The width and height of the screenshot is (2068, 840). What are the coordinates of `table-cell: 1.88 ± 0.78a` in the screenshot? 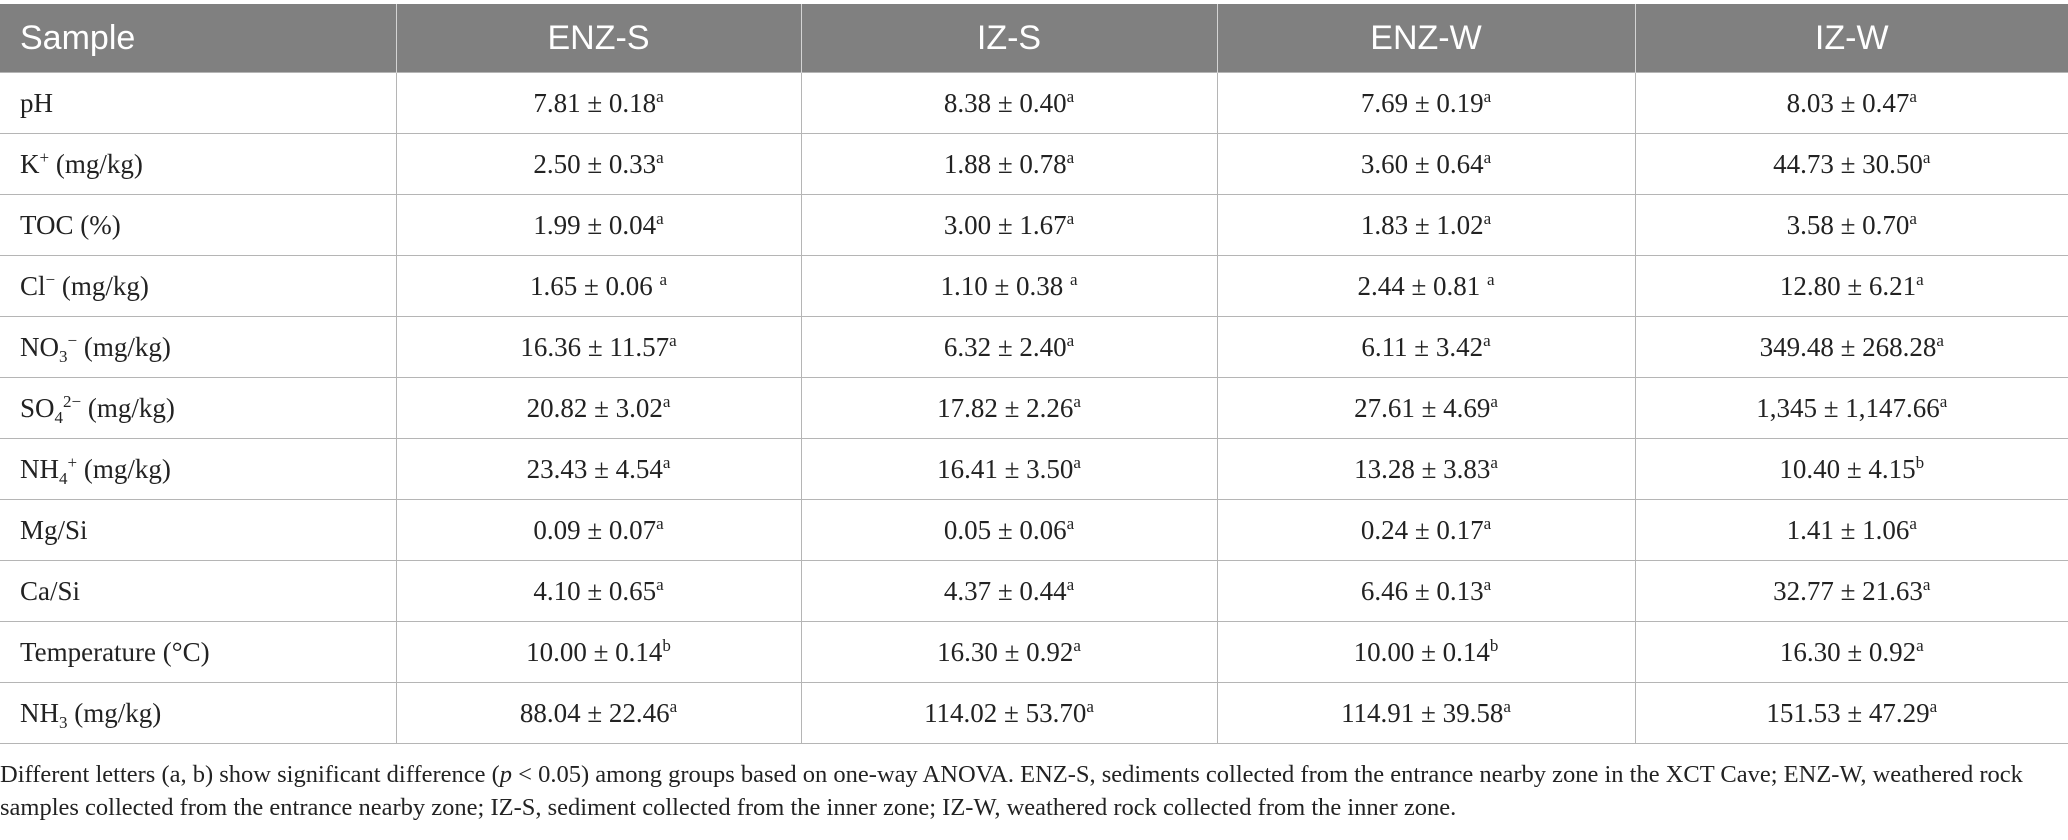 It's located at (1008, 164).